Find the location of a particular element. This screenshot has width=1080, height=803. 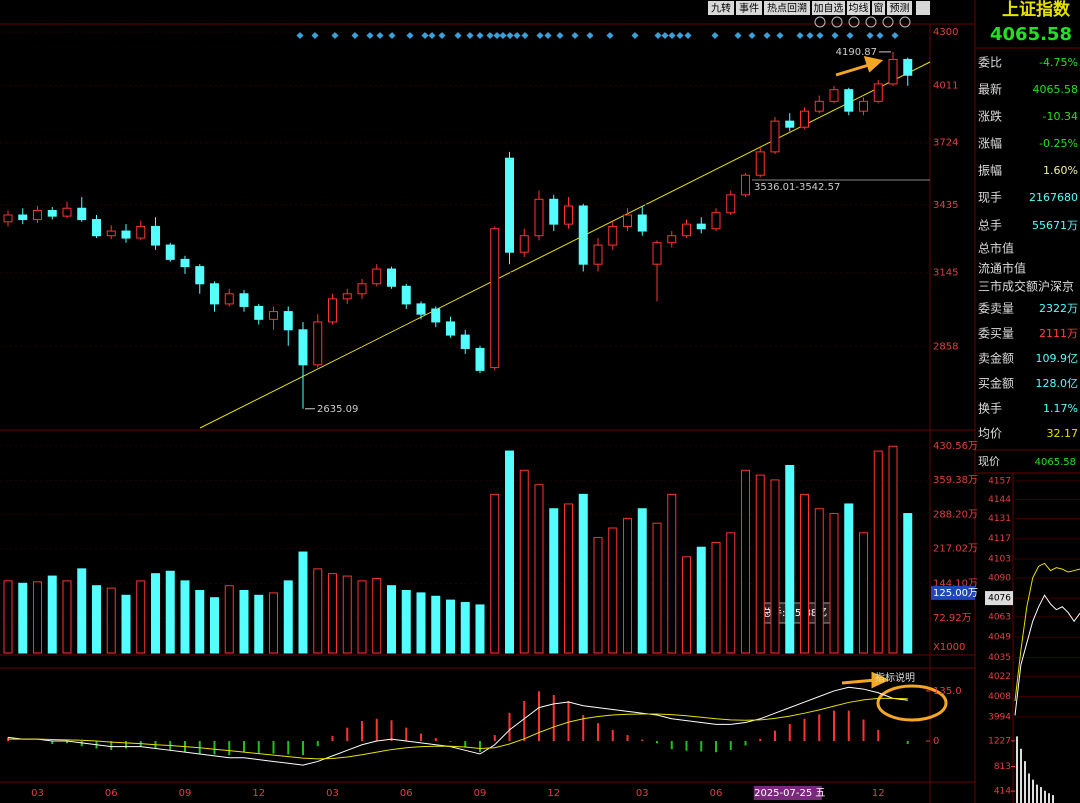

quote-value: 1.17% is located at coordinates (1060, 408).